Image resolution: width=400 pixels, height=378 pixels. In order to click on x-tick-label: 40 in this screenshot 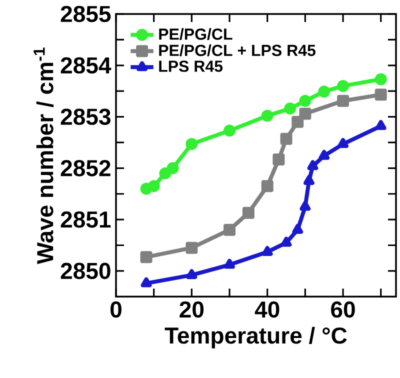, I will do `click(267, 309)`.